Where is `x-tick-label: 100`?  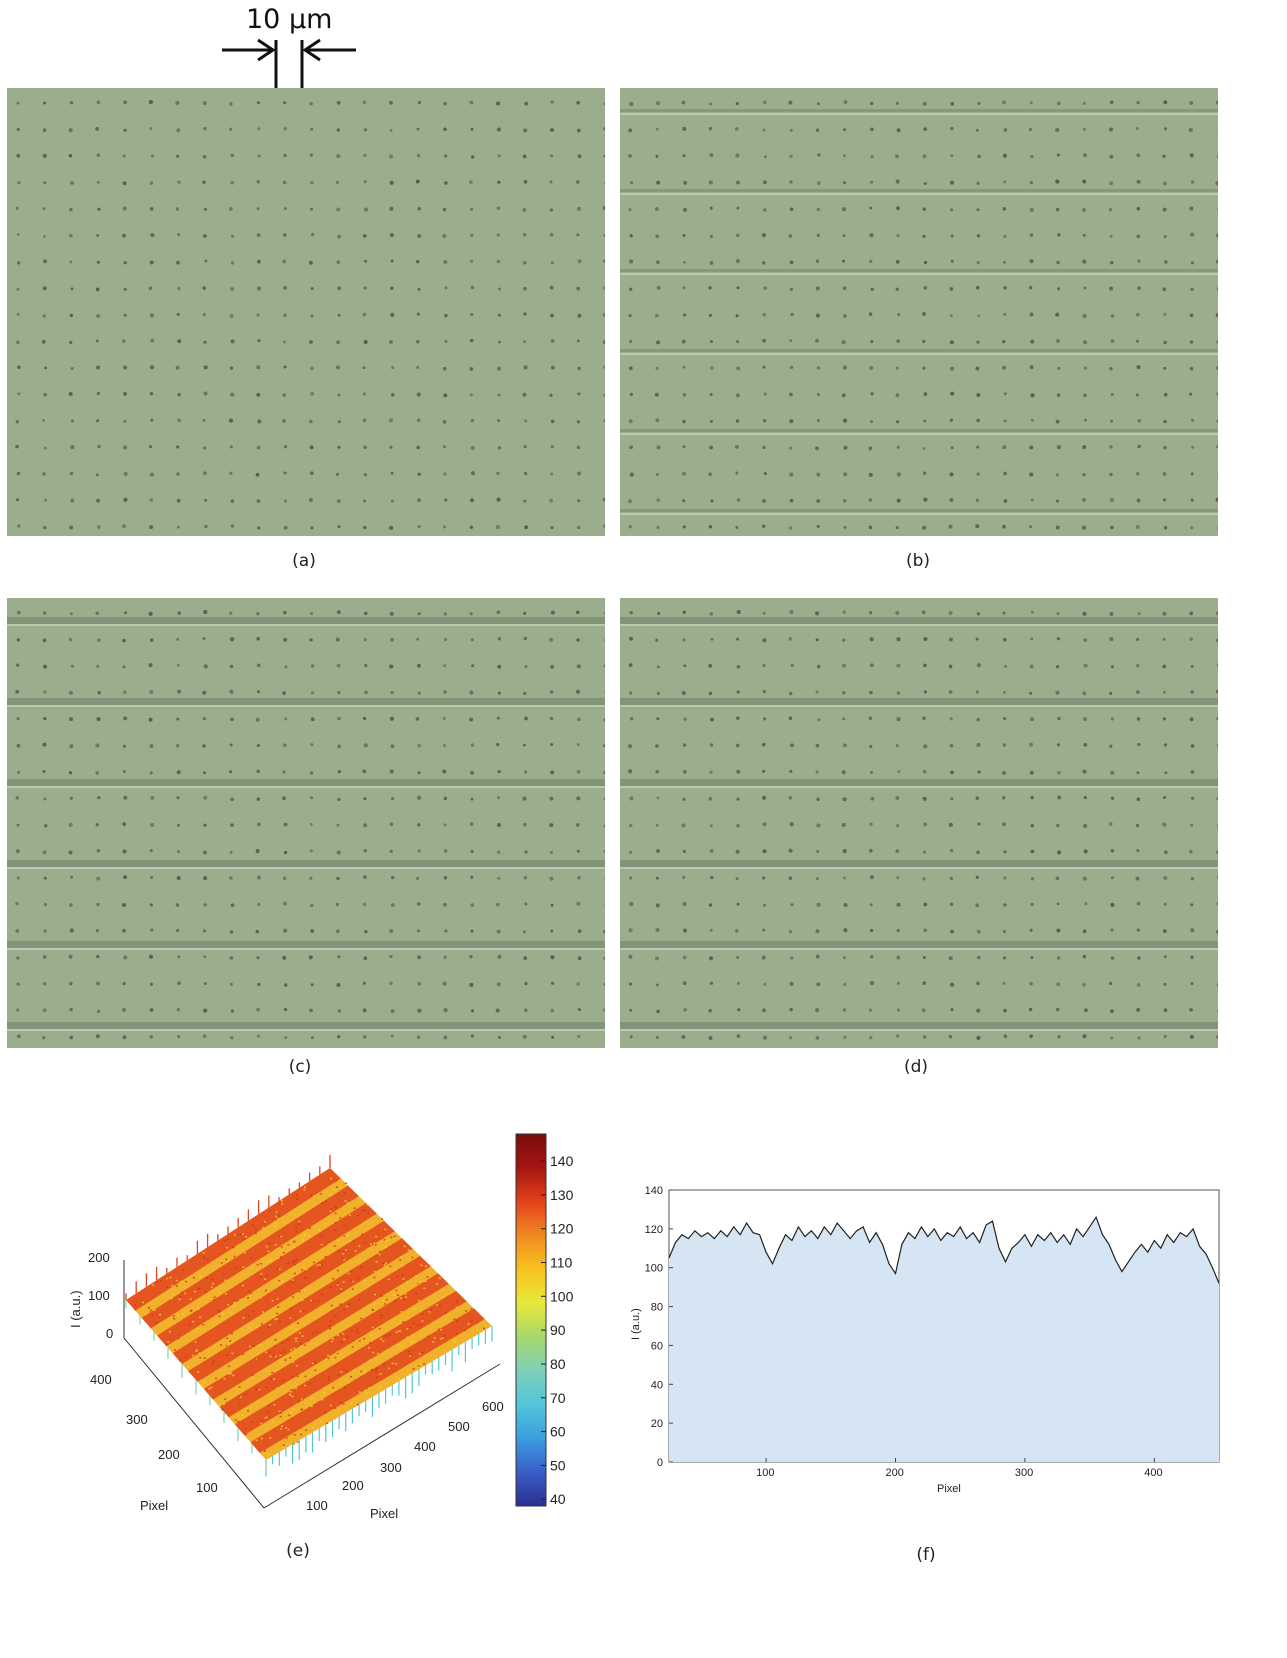 x-tick-label: 100 is located at coordinates (765, 1473).